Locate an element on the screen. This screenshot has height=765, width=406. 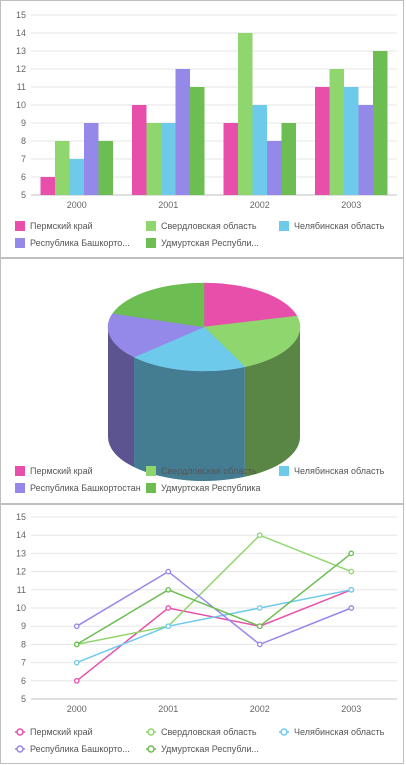
y-tick-label: 12 is located at coordinates (21, 69).